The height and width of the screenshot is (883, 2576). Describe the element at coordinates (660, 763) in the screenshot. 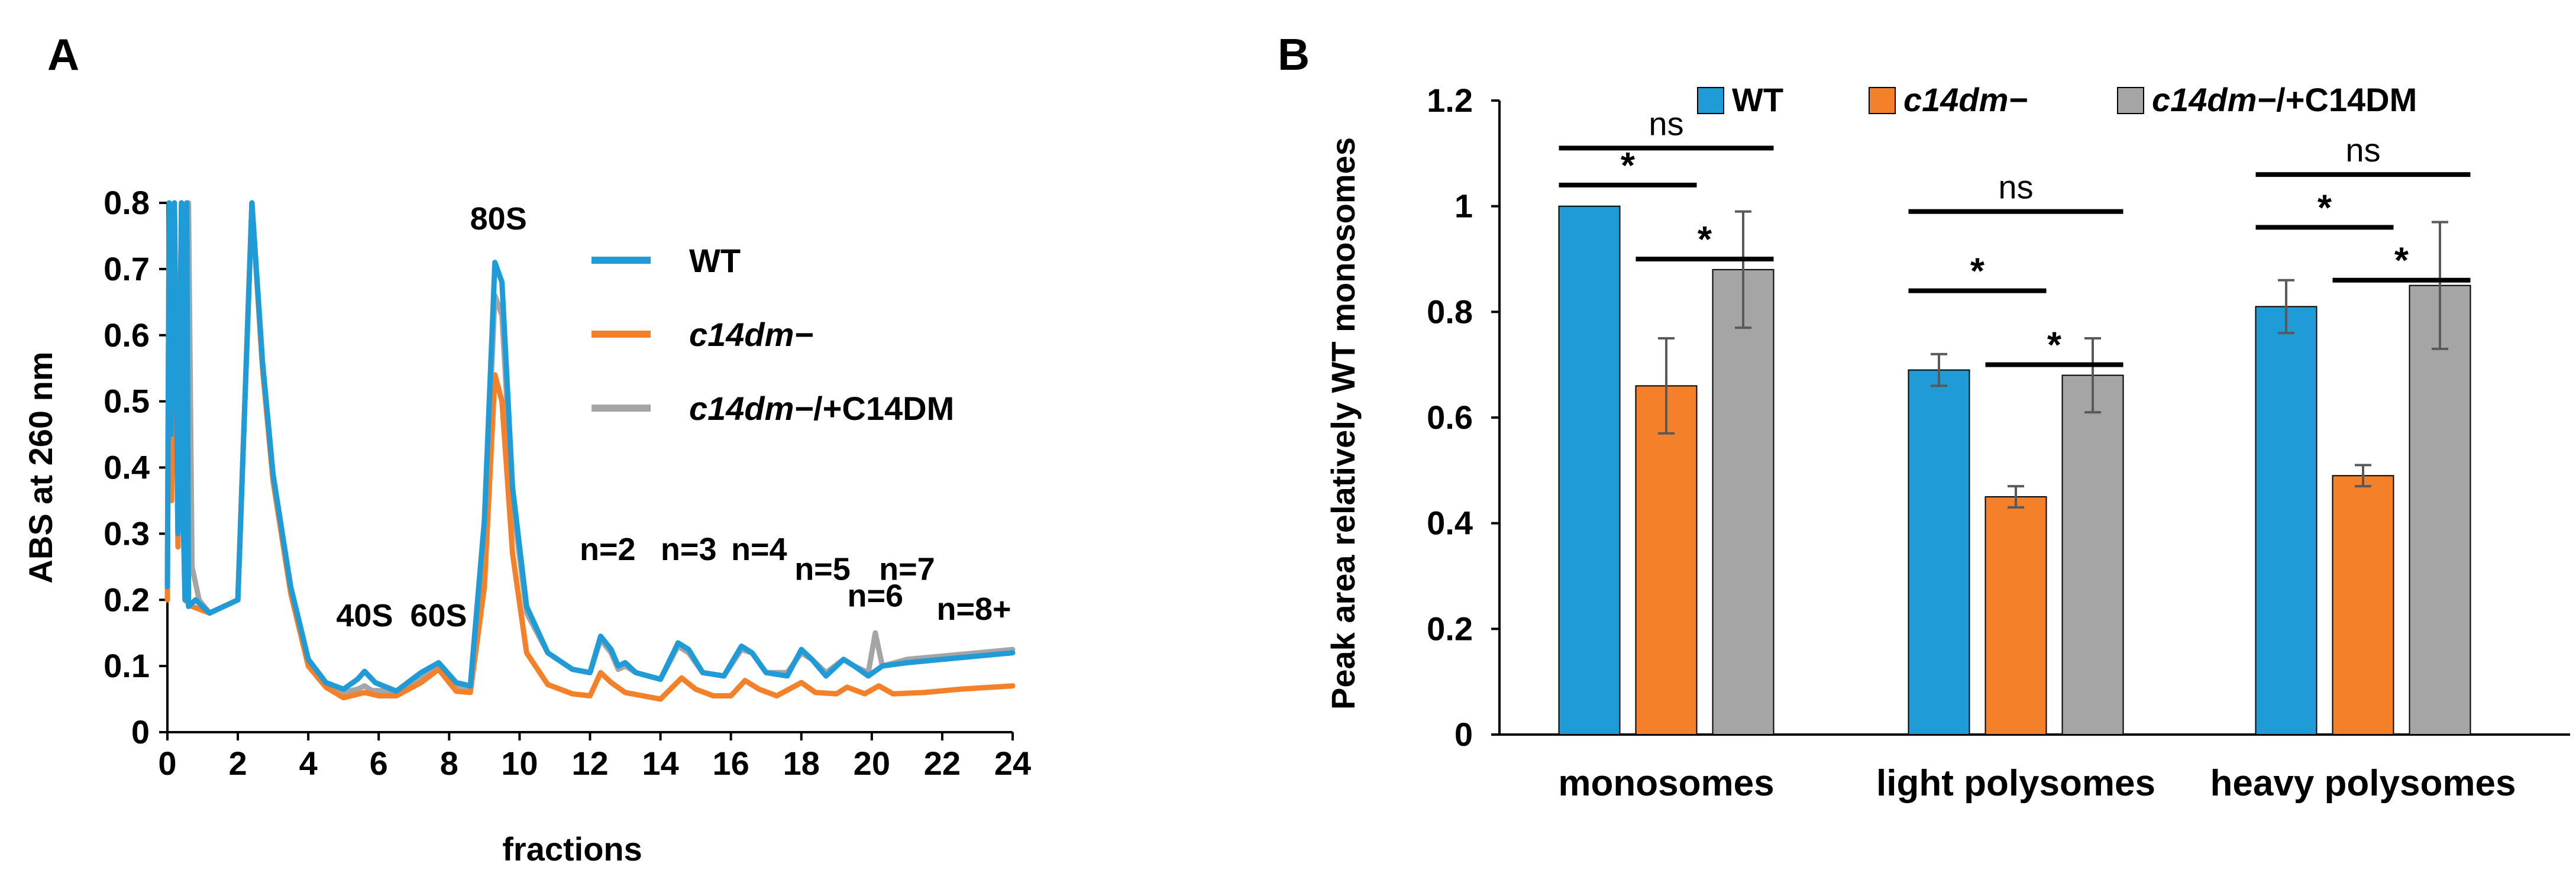

I see `x-tick-label: 14` at that location.